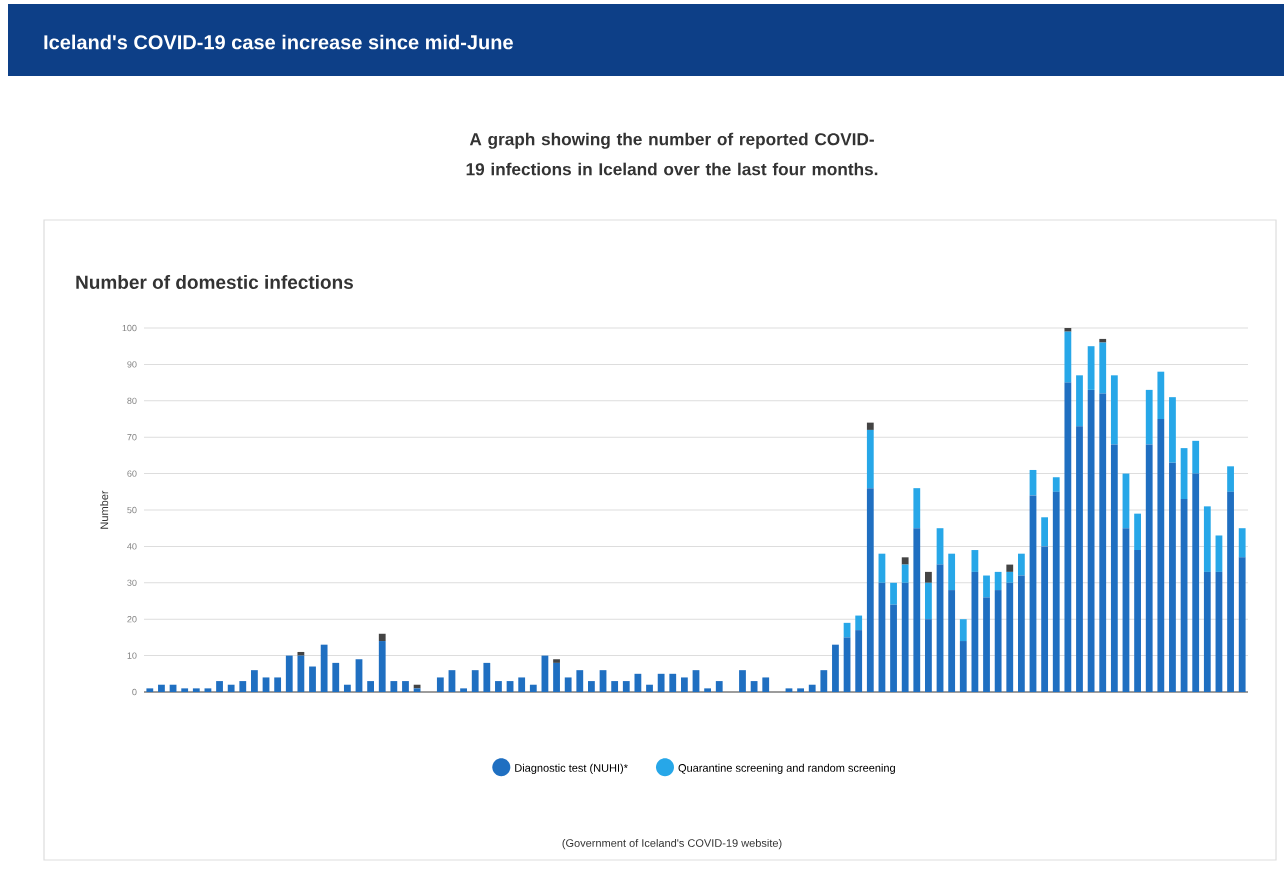 This screenshot has height=890, width=1284. Describe the element at coordinates (214, 282) in the screenshot. I see `text: Number of domestic infections` at that location.